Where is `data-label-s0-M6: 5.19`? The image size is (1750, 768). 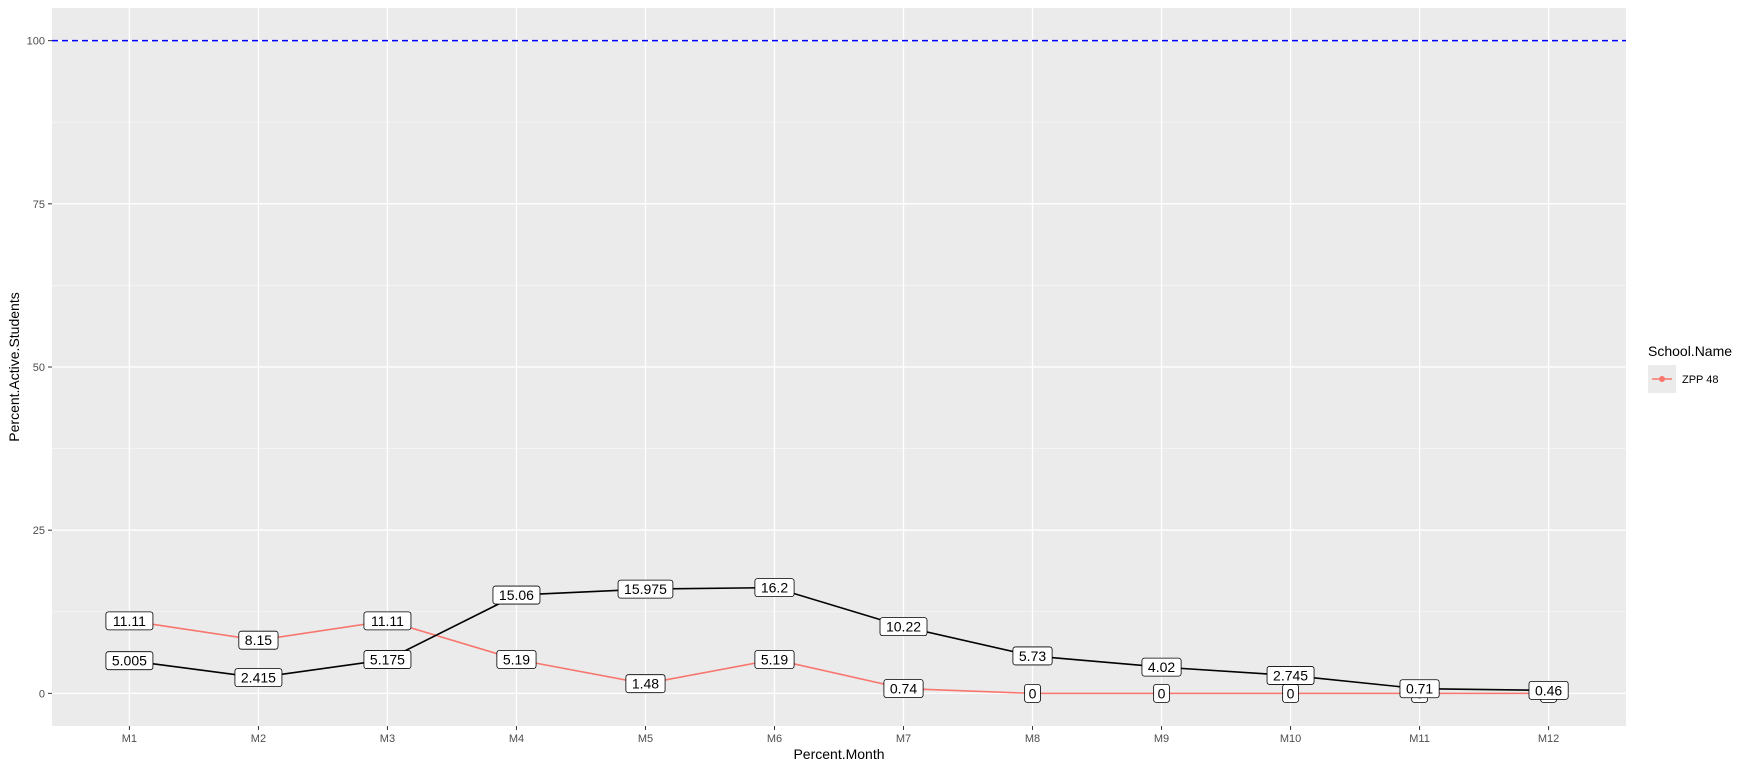 data-label-s0-M6: 5.19 is located at coordinates (774, 659).